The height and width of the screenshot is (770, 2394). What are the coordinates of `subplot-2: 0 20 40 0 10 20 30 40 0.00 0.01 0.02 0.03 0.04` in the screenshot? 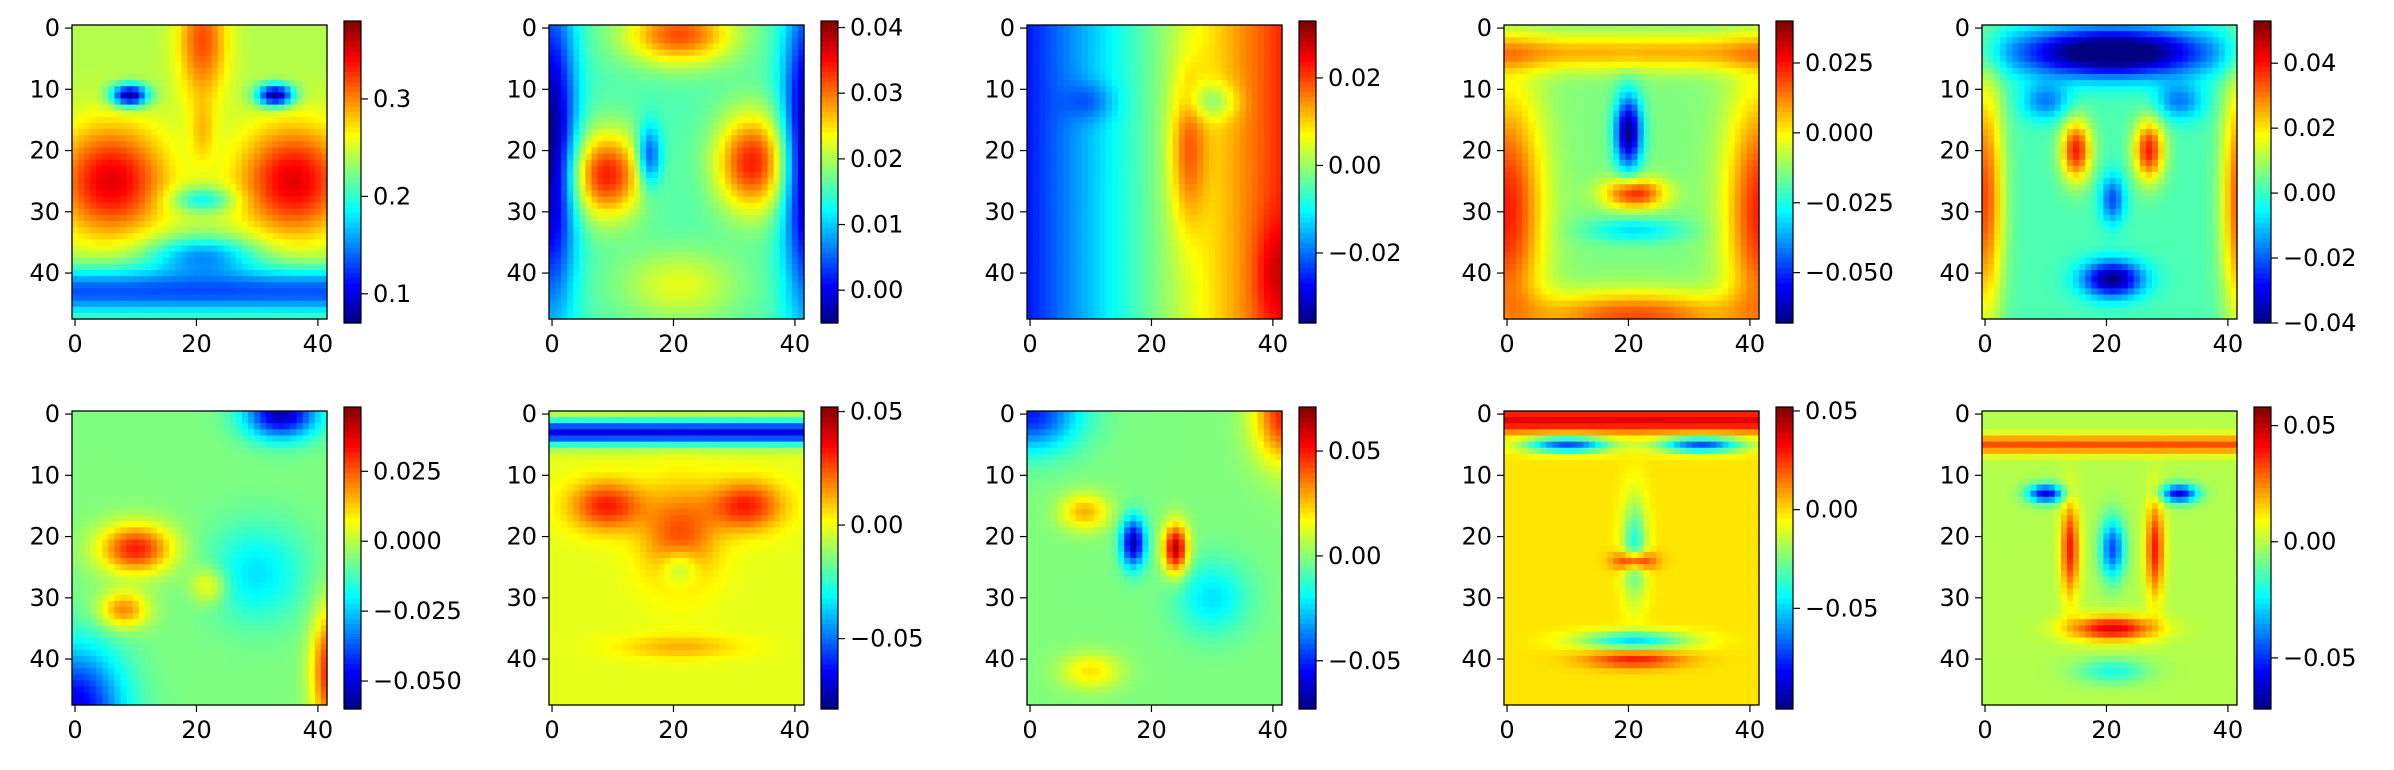 It's located at (704, 186).